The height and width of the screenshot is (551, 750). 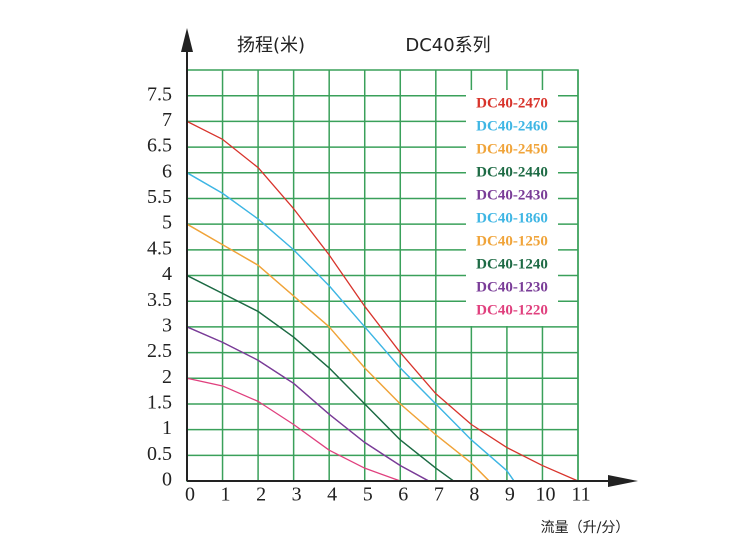 What do you see at coordinates (585, 528) in the screenshot?
I see `x-axis-label: 流量（升/分）` at bounding box center [585, 528].